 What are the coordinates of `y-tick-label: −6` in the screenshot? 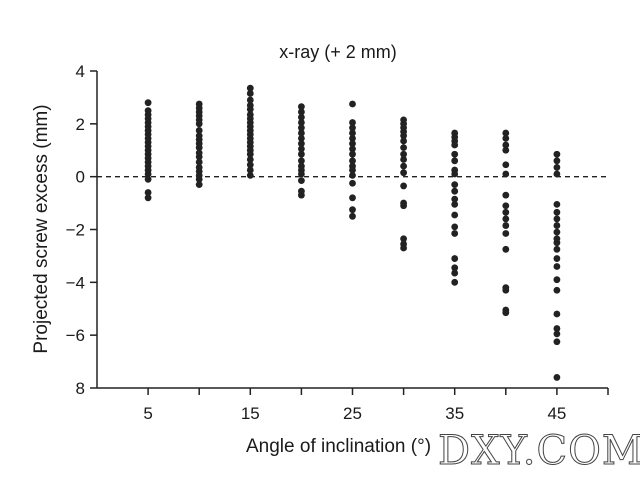 It's located at (75, 335).